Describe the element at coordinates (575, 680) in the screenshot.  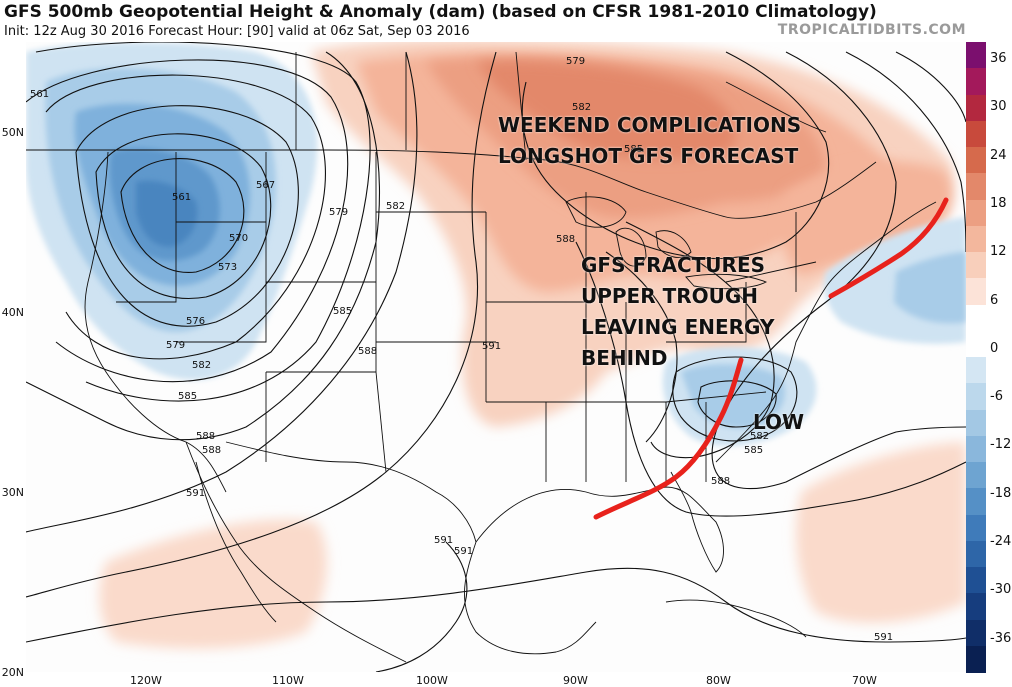
I see `lon-label-90w: 90W` at that location.